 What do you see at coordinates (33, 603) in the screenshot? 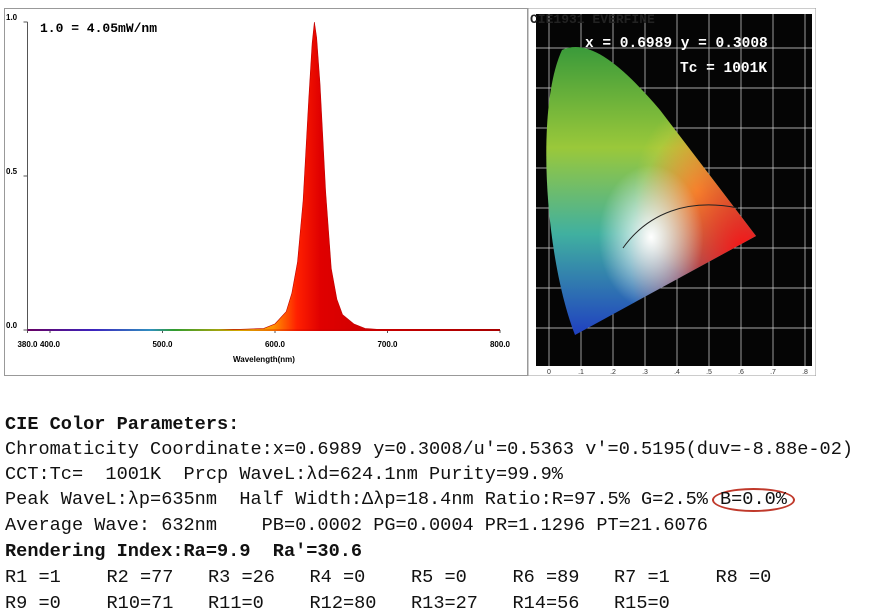
I see `rendering-index-item: R9 =0` at bounding box center [33, 603].